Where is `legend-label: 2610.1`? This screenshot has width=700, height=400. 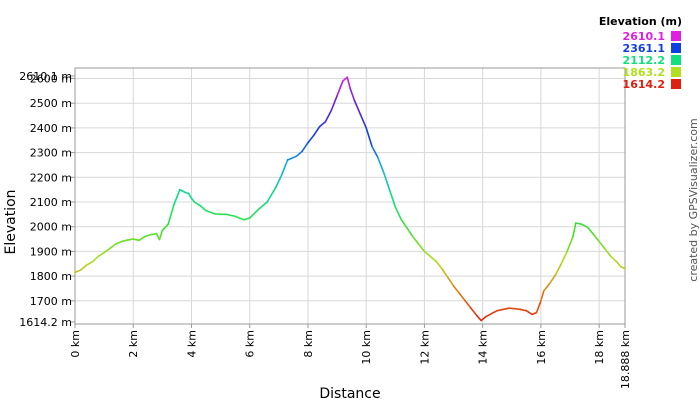 legend-label: 2610.1 is located at coordinates (644, 36).